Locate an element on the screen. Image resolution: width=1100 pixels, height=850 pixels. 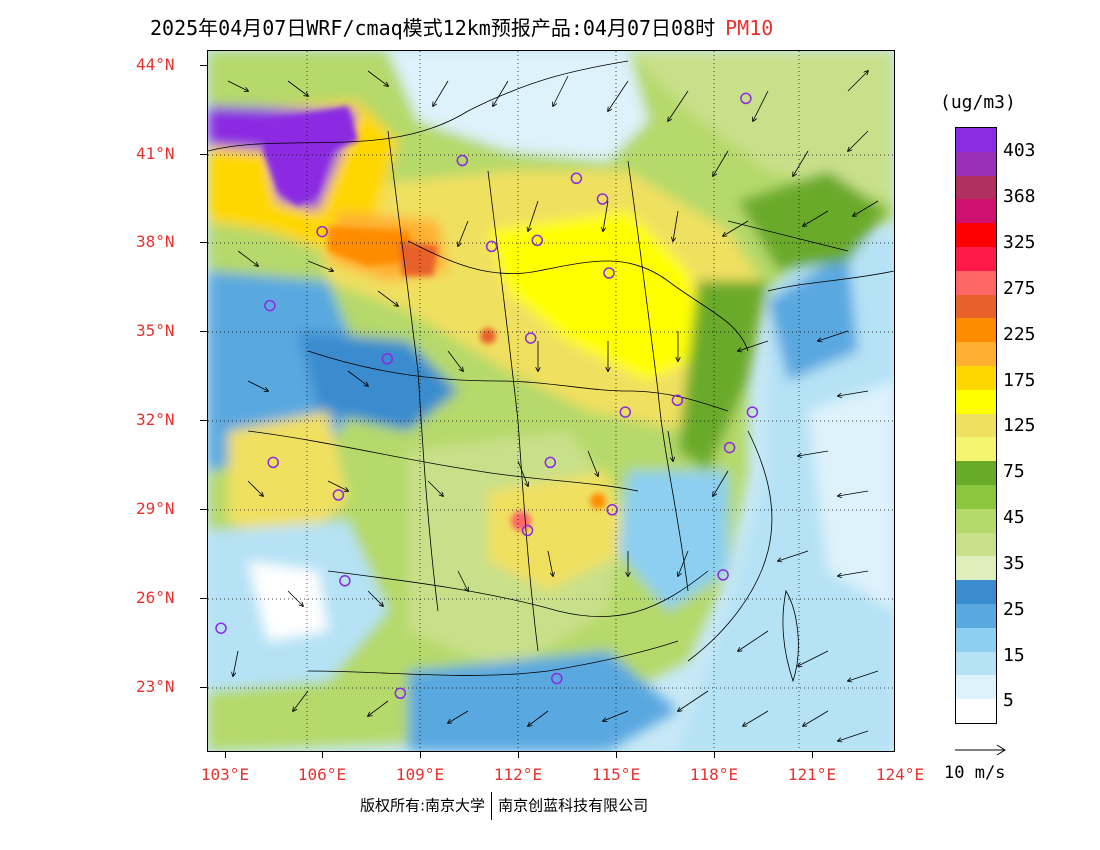
lat-label-38: 38°N is located at coordinates (155, 241).